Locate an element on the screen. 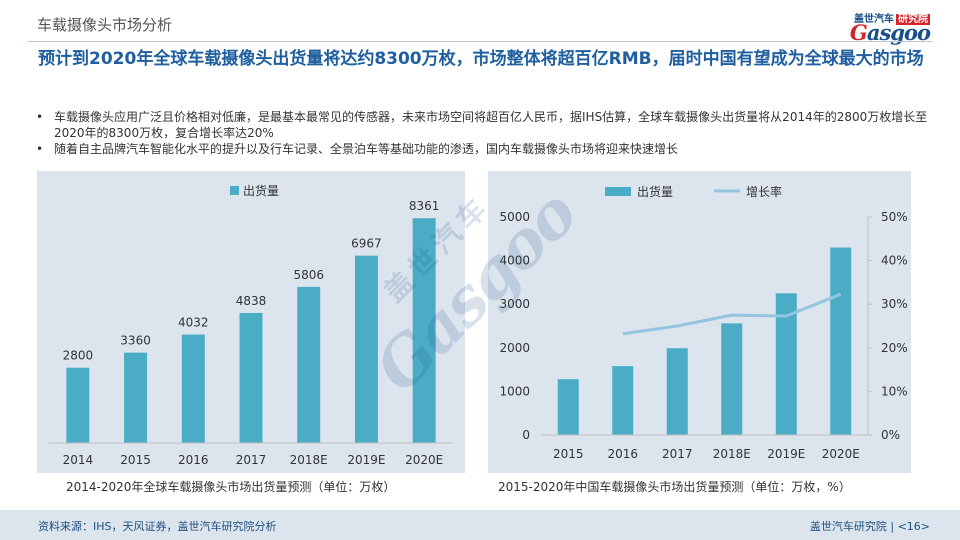  footer-bar: 资料来源：IHS，天风证券，盖世汽车研究院分析 盖世汽车研究院 | <16> is located at coordinates (480, 525).